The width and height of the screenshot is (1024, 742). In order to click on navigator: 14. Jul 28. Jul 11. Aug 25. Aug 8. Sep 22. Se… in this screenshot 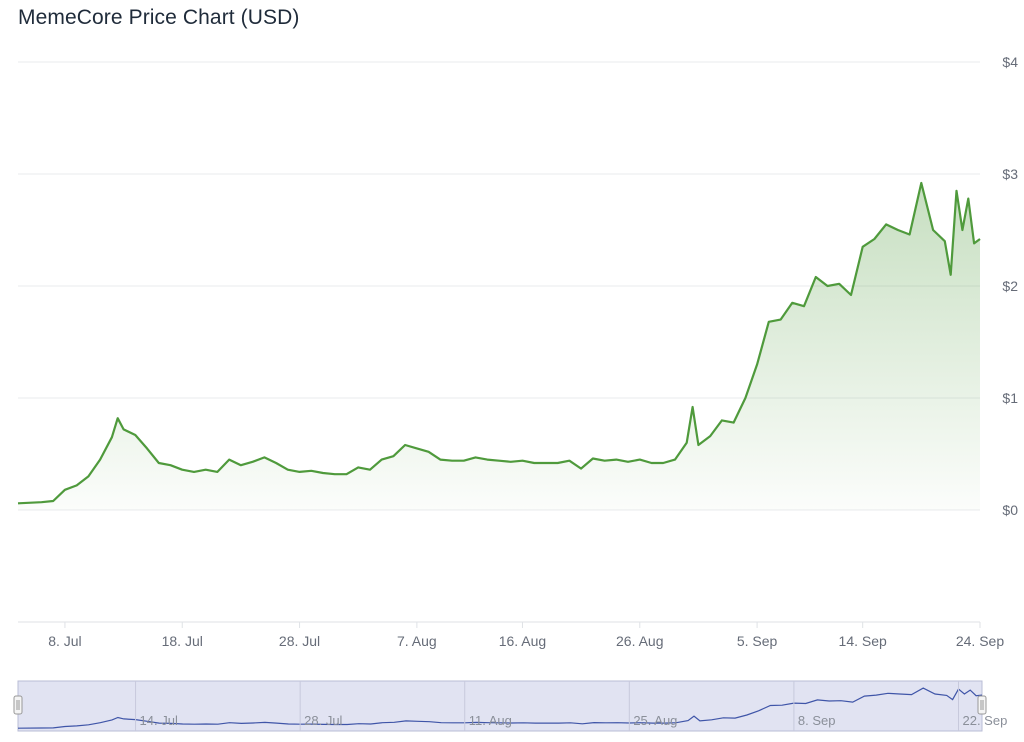, I will do `click(510, 706)`.